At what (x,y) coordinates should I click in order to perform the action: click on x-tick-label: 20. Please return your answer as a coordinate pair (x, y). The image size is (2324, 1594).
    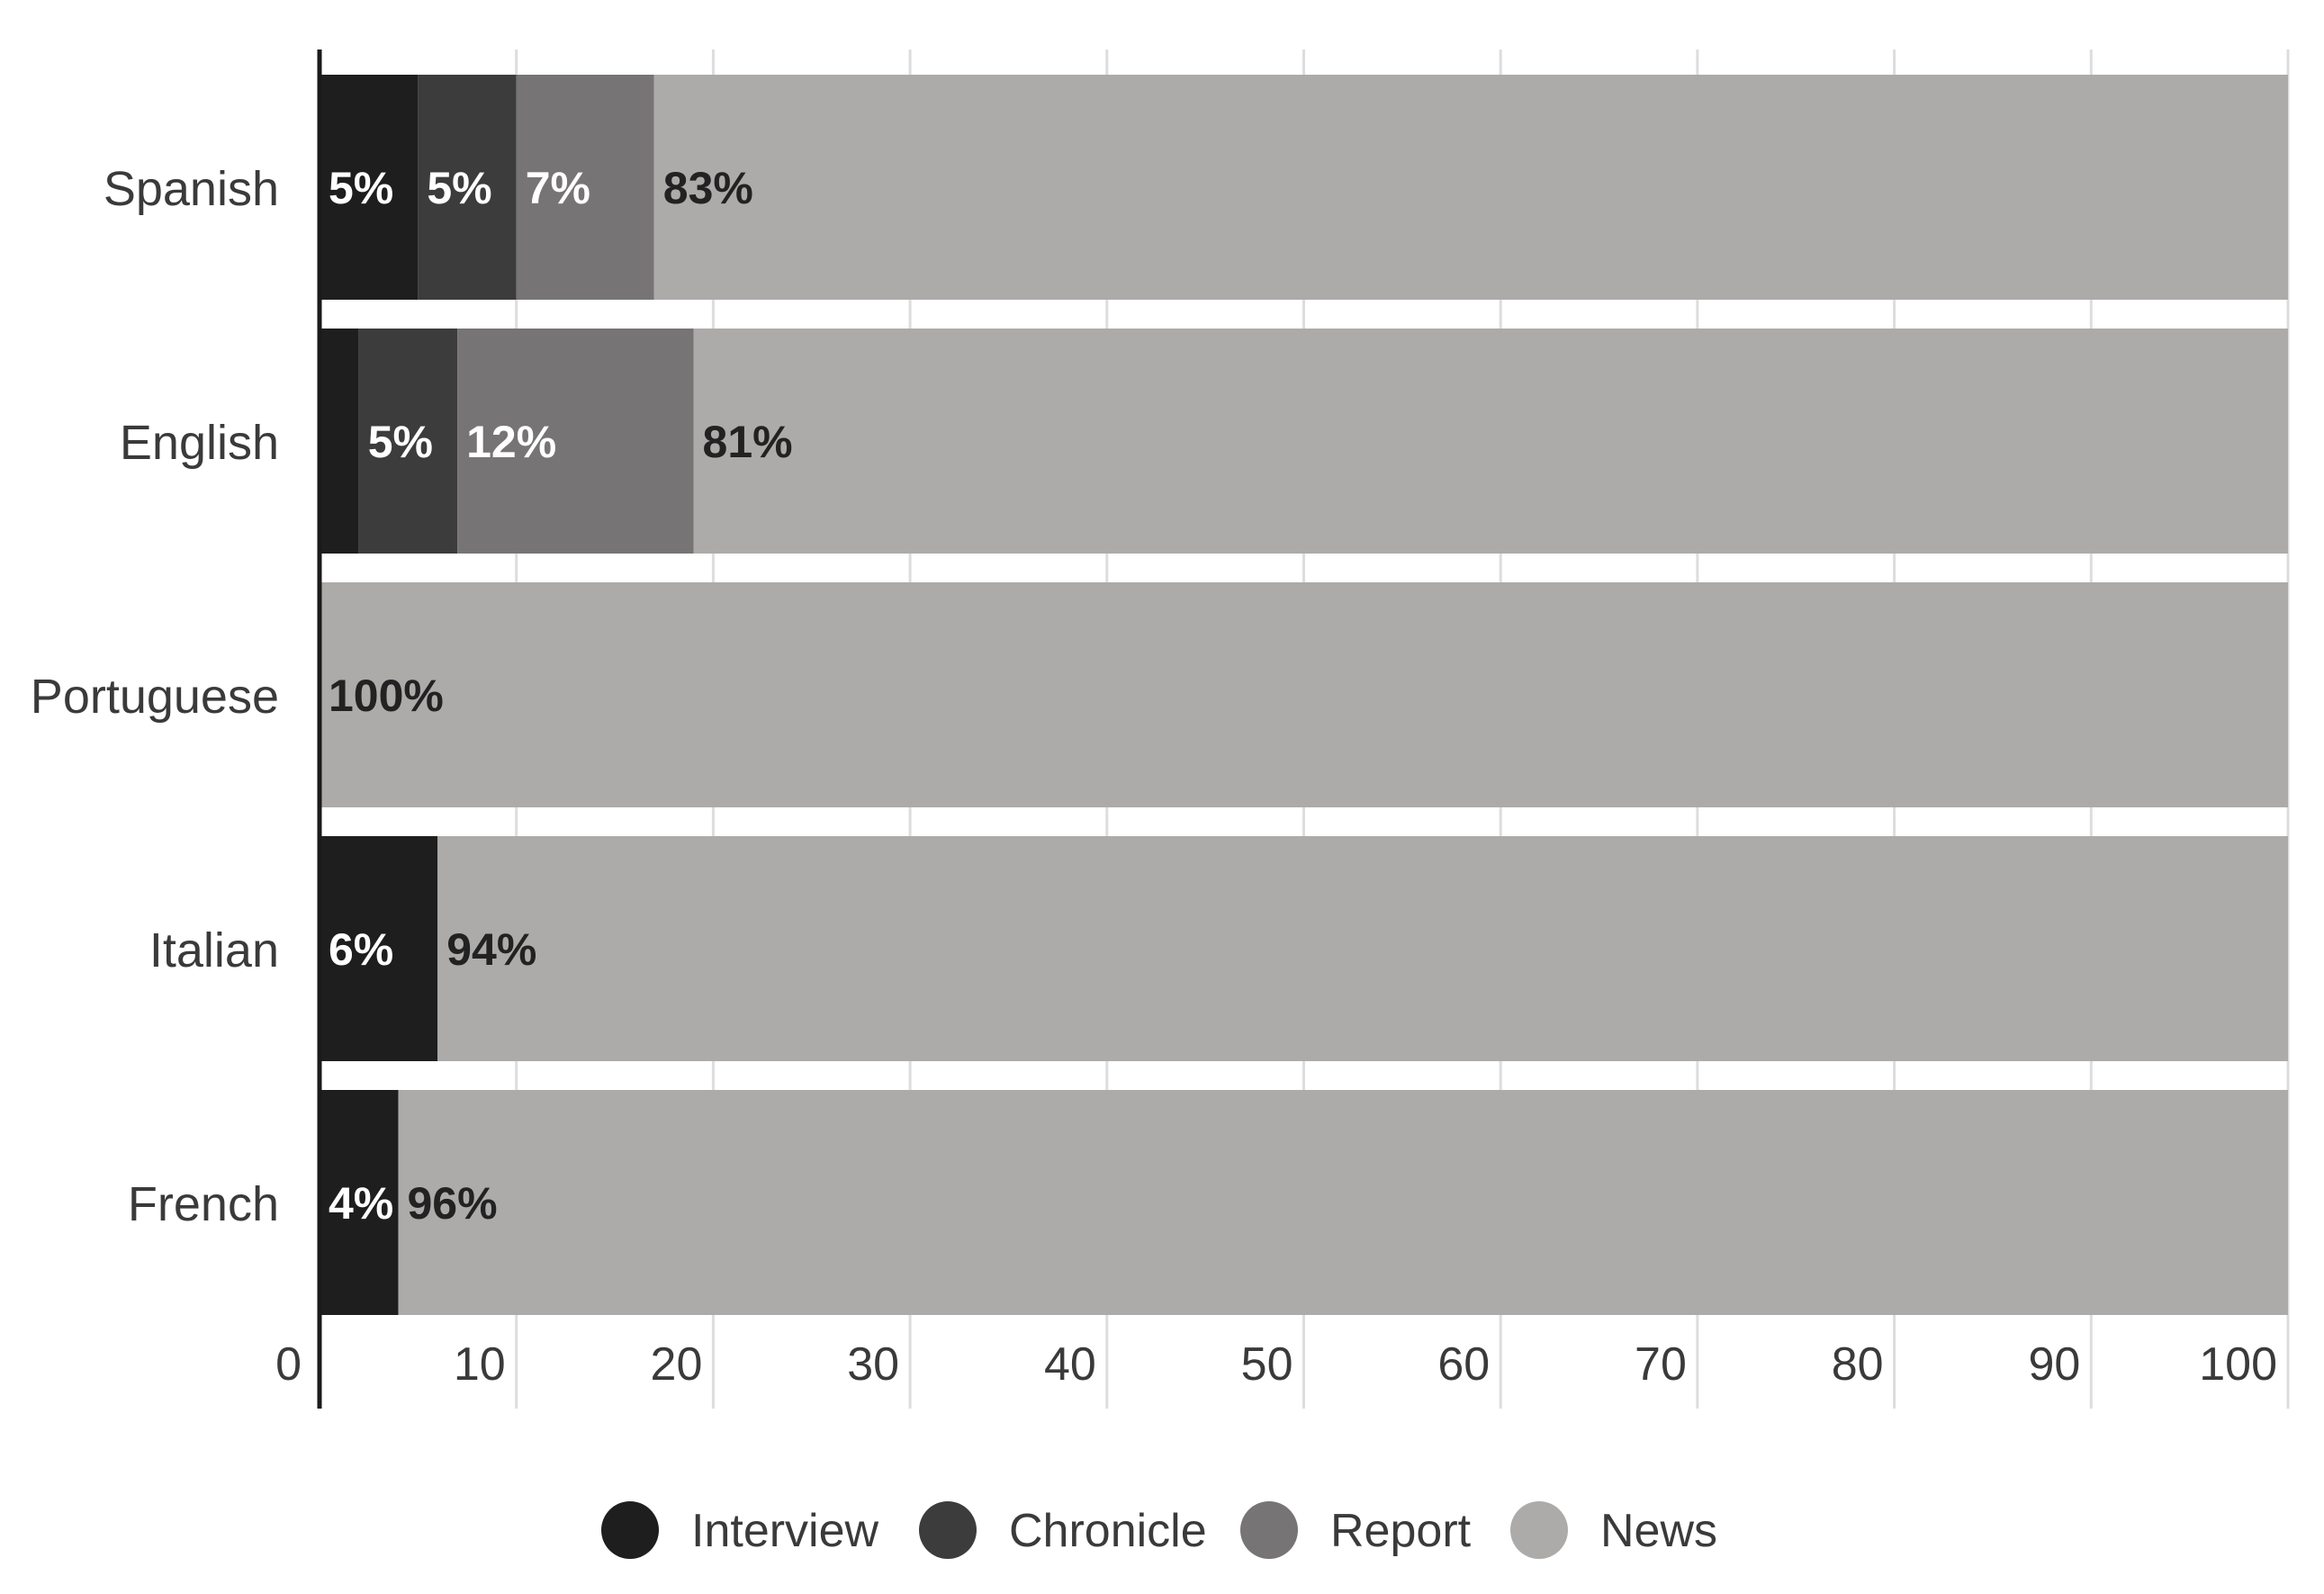
    Looking at the image, I should click on (677, 1365).